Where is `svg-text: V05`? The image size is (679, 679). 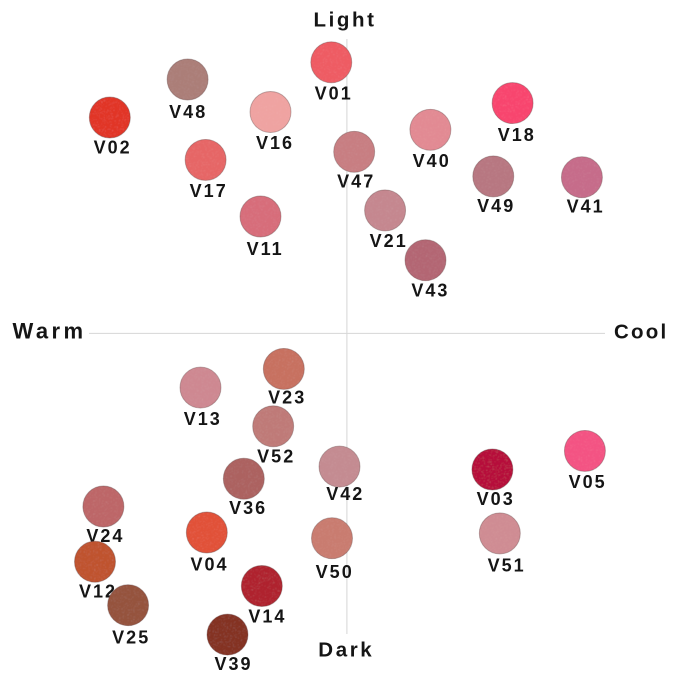 svg-text: V05 is located at coordinates (588, 482).